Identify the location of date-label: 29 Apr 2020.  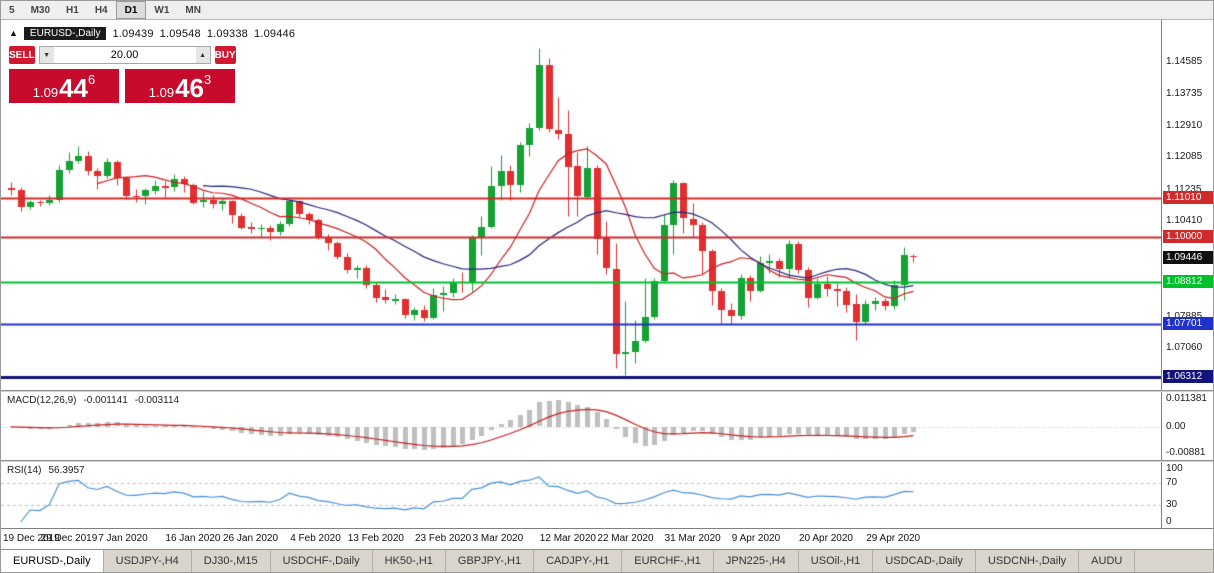
(893, 538).